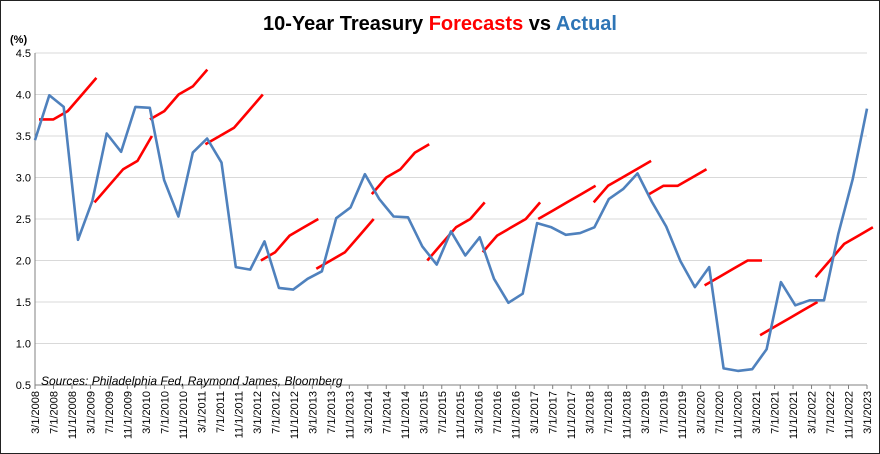  Describe the element at coordinates (424, 412) in the screenshot. I see `x-tick-label: 3/1/2015` at that location.